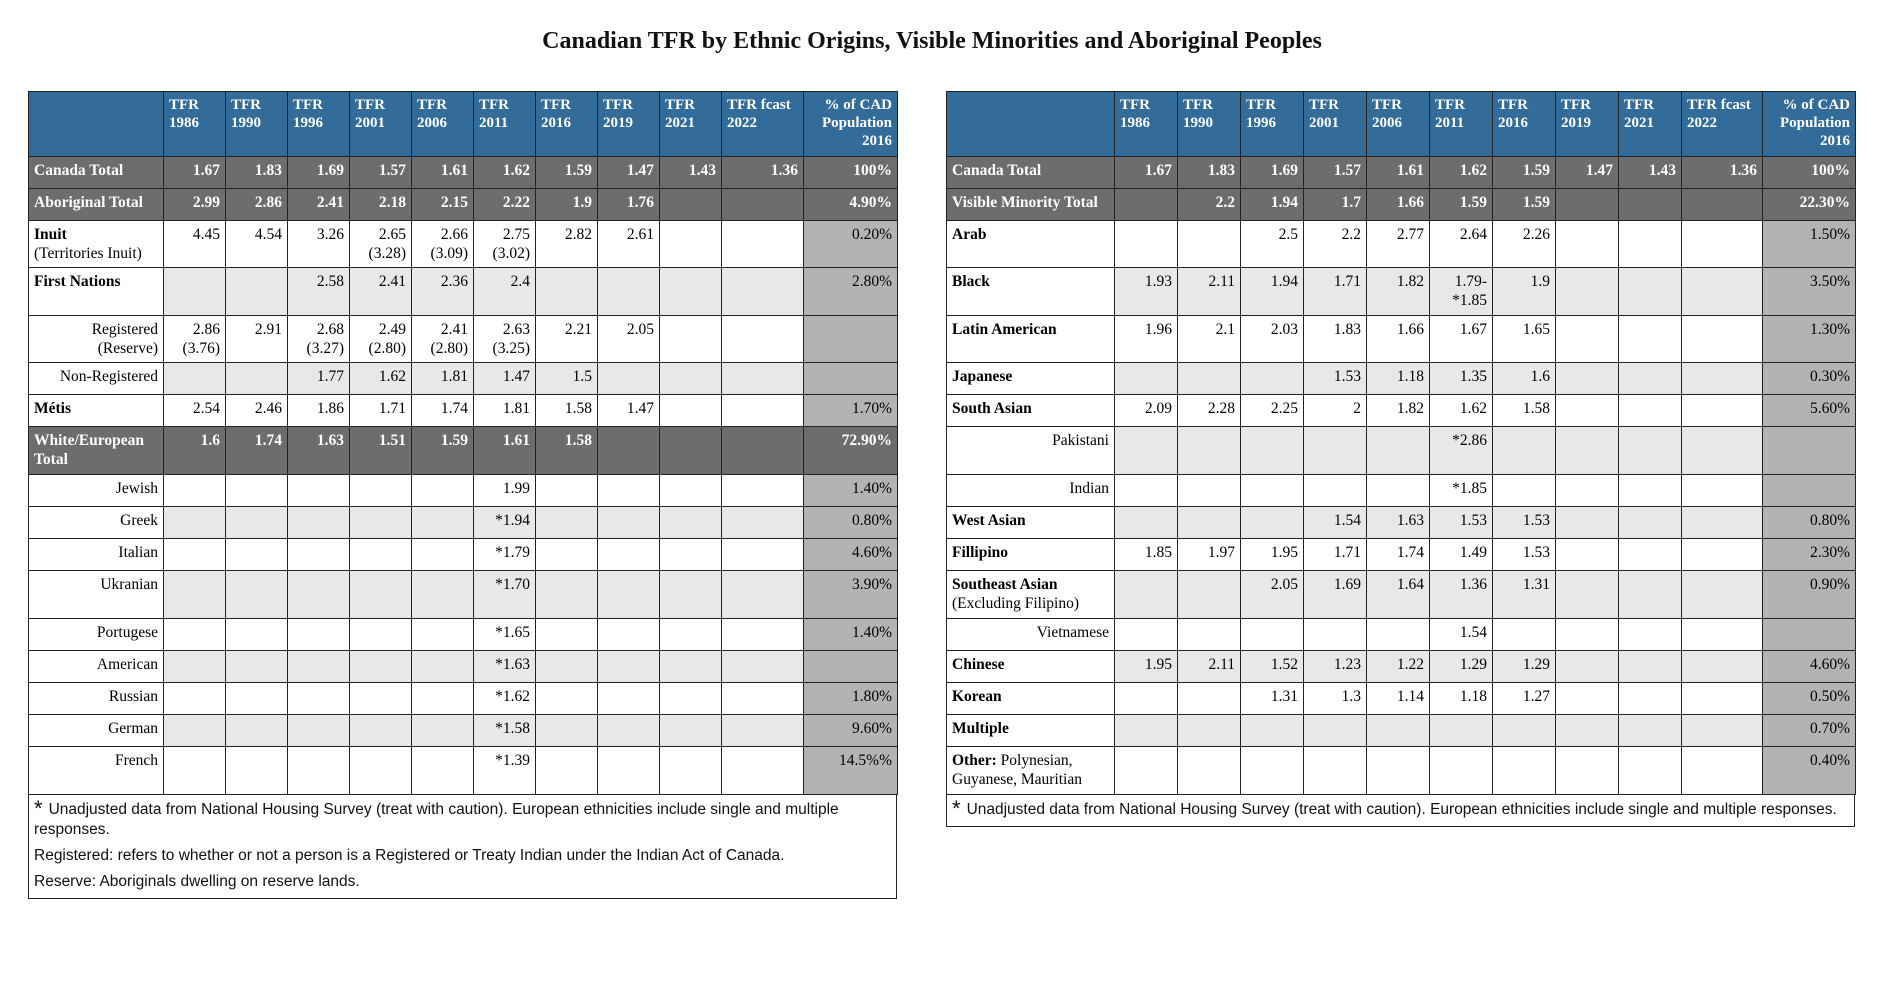 This screenshot has width=1884, height=989. I want to click on label-text: German, so click(133, 728).